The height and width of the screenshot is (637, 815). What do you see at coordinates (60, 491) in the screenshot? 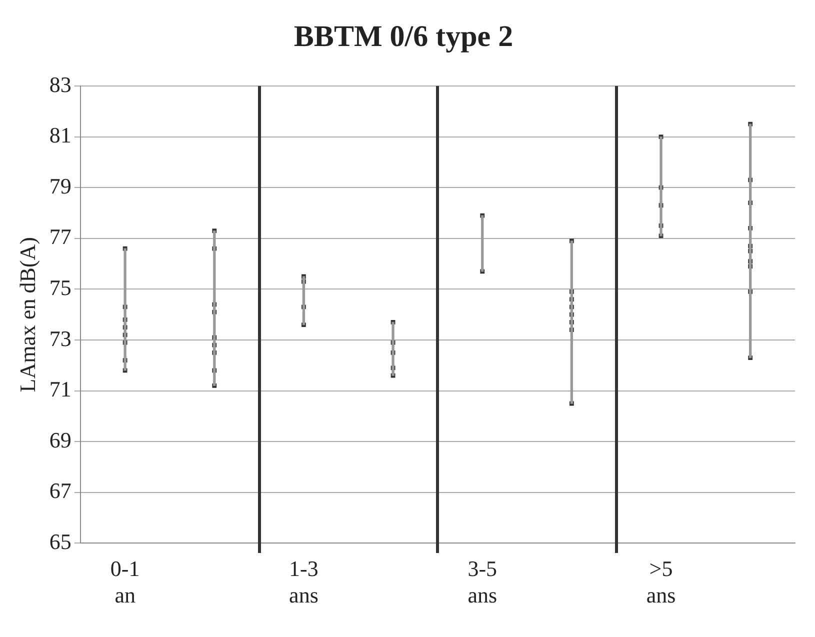
I see `y-tick-label: 67` at bounding box center [60, 491].